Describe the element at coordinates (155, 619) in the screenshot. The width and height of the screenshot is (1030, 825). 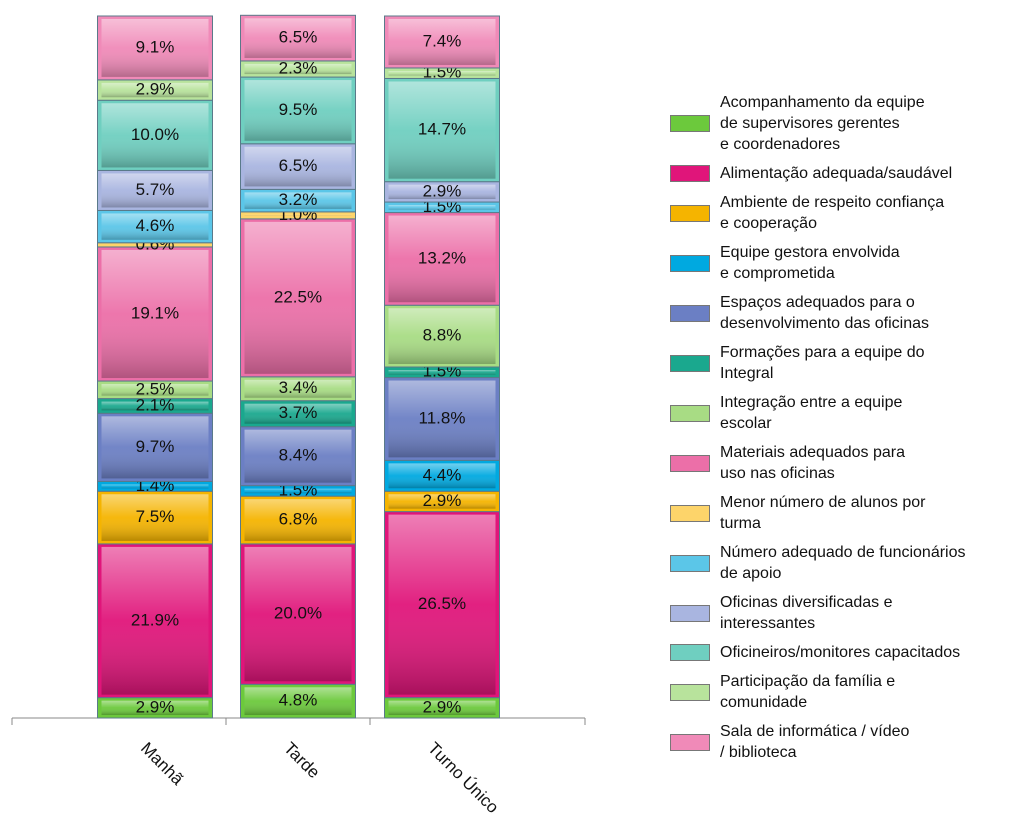
I see `data-label: 21.9%` at that location.